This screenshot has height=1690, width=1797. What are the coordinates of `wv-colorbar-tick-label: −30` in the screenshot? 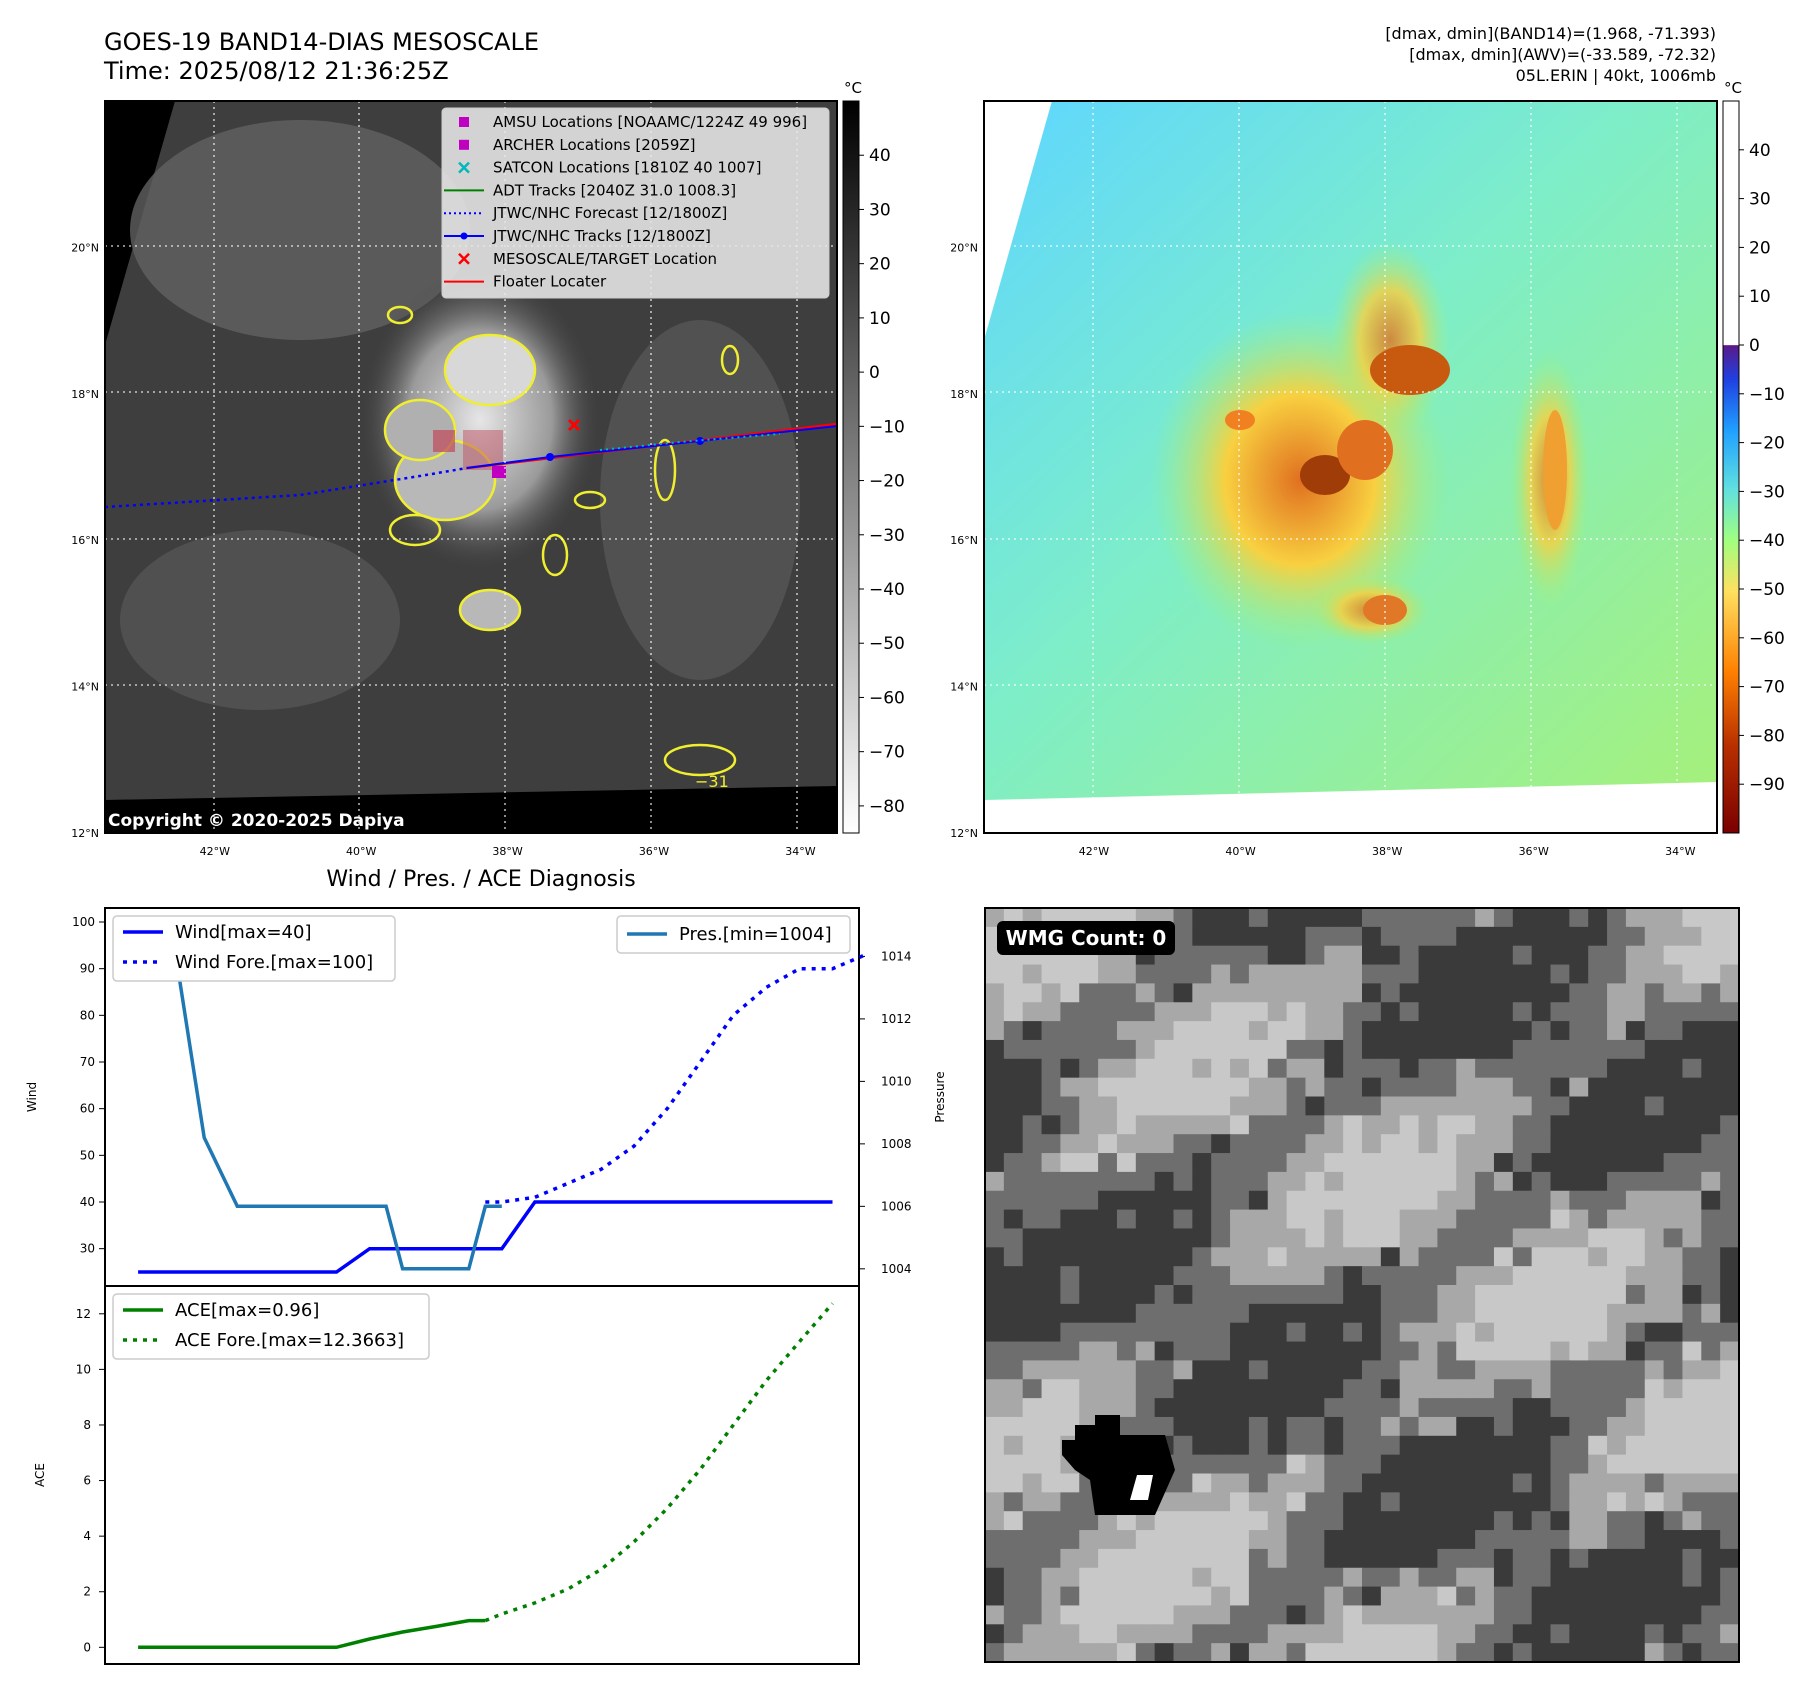 It's located at (1767, 492).